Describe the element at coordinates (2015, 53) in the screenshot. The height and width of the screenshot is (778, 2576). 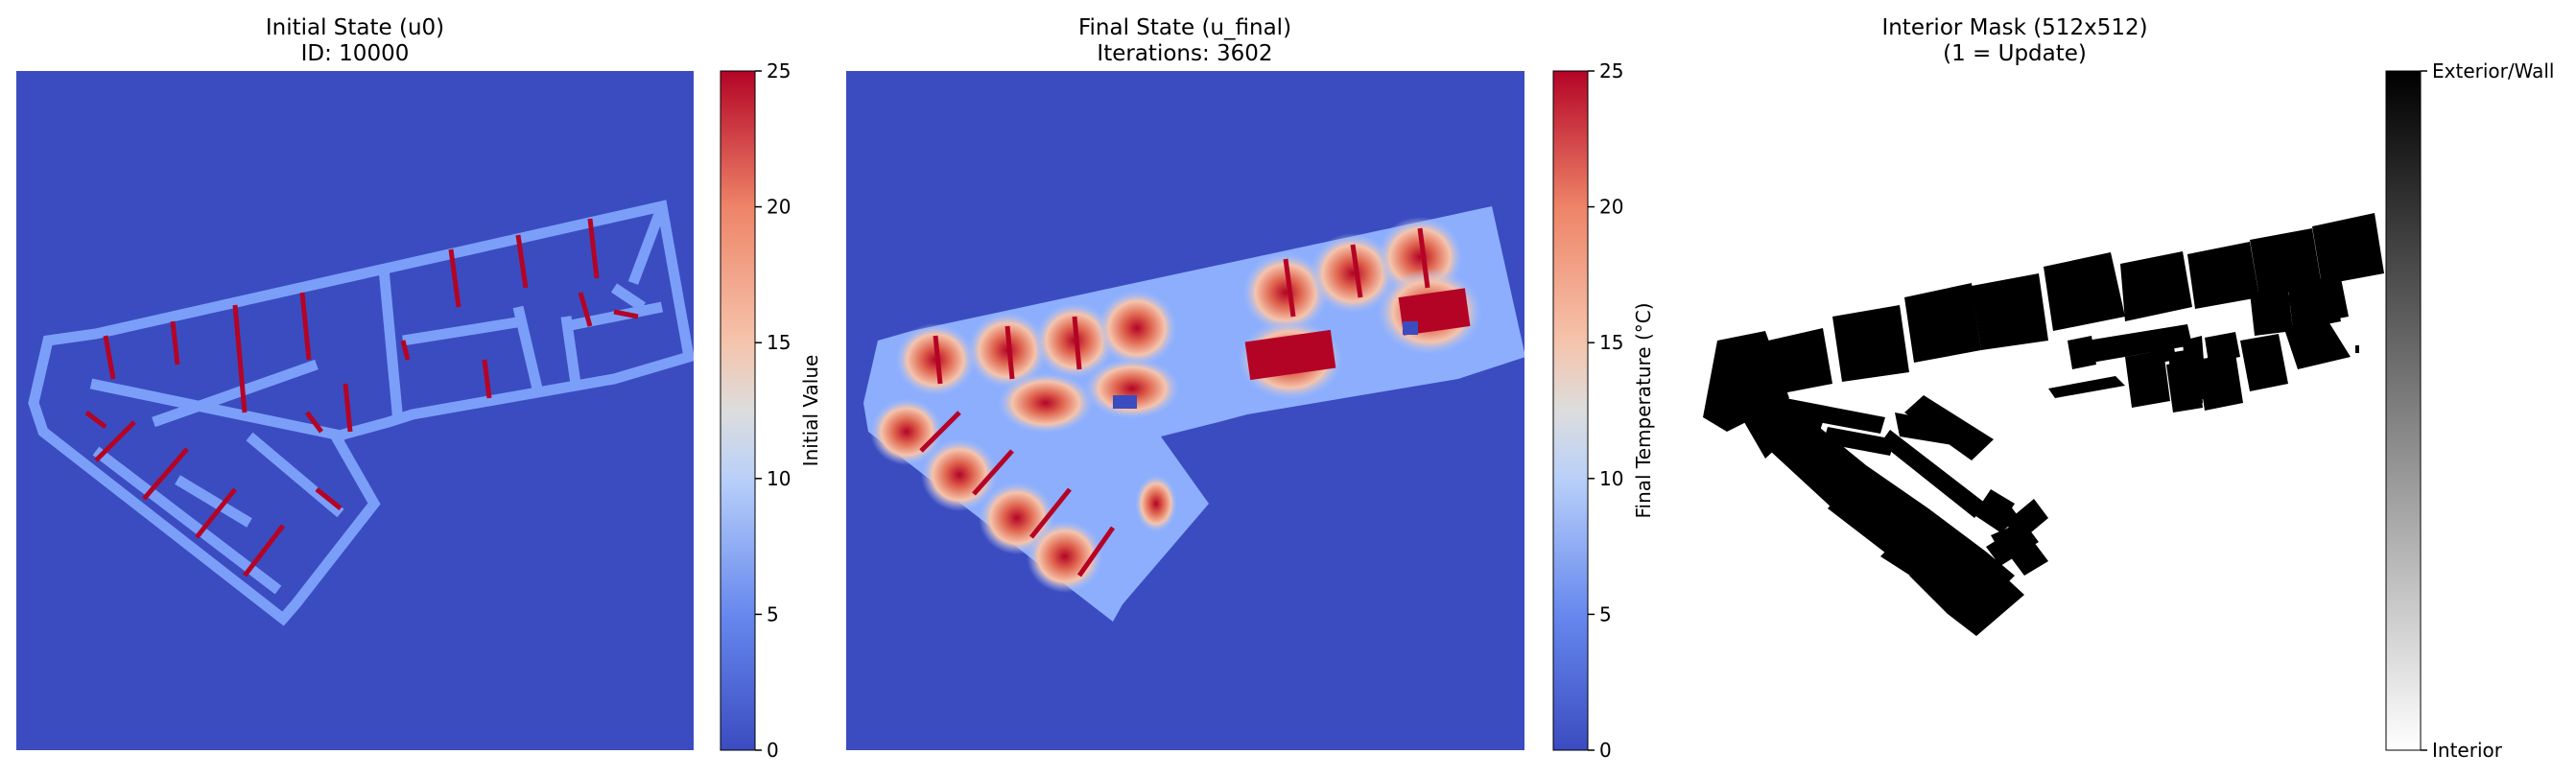
I see `panel3-title-line2: (1 = Update)` at that location.